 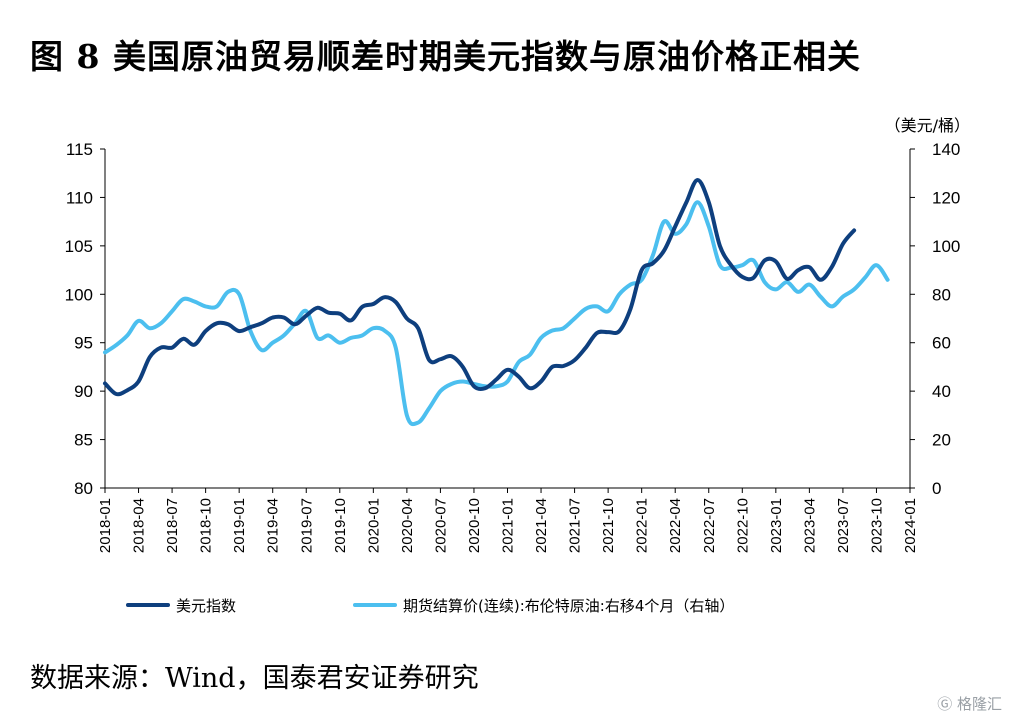 I want to click on x-tick-label: 2020-01, so click(x=373, y=525).